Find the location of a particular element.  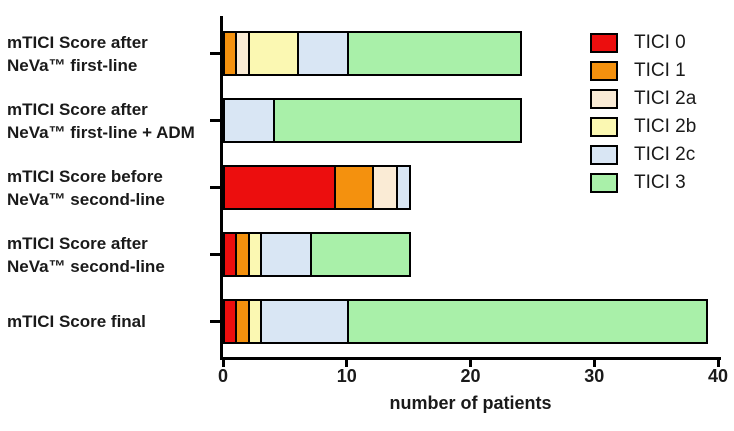

legend-item: TICI 0 is located at coordinates (638, 43).